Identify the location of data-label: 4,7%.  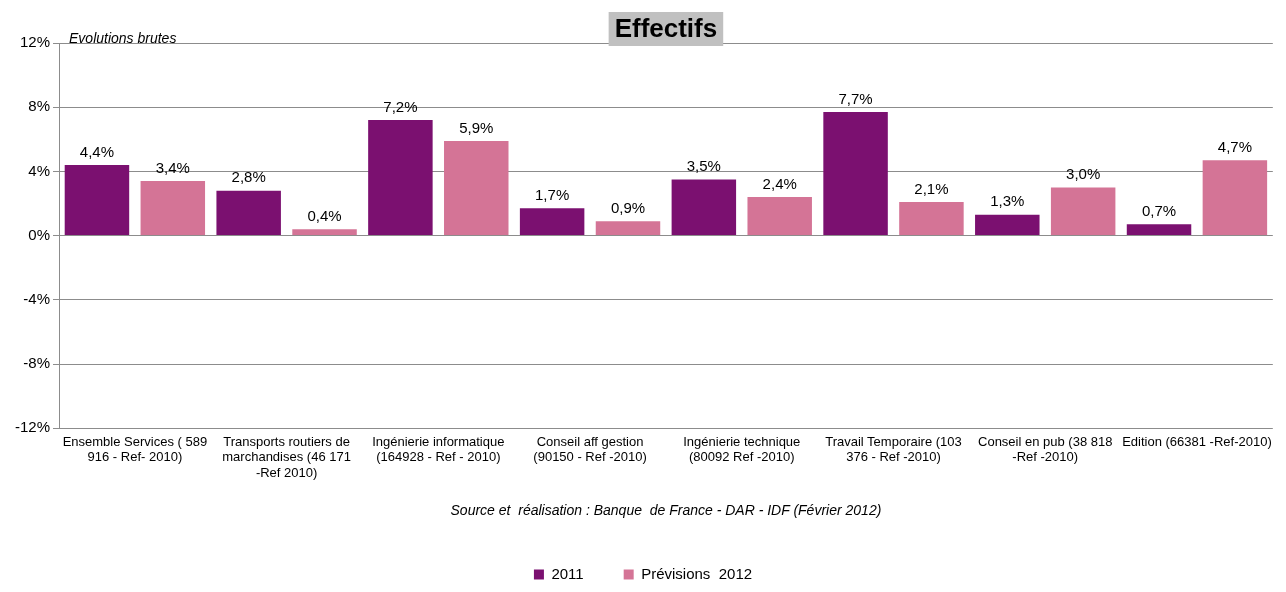
(1234, 146).